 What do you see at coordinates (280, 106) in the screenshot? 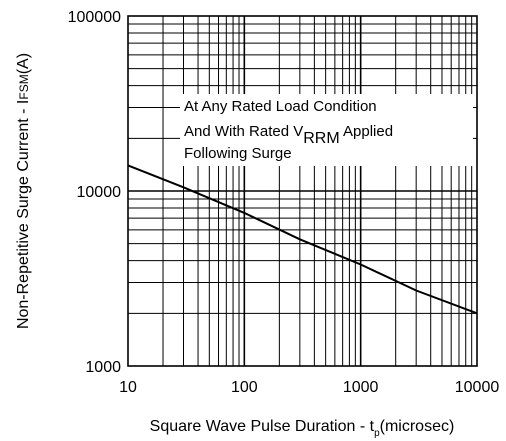
I see `annotation-line-1: At Any Rated Load Condition` at bounding box center [280, 106].